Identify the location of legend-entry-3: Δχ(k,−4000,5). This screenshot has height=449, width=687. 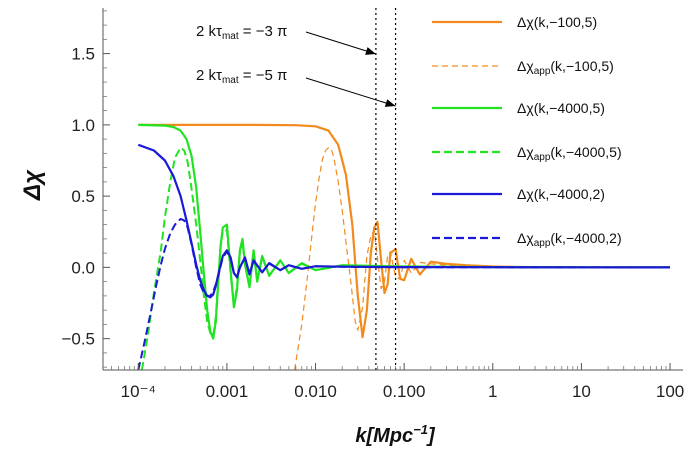
(518, 108).